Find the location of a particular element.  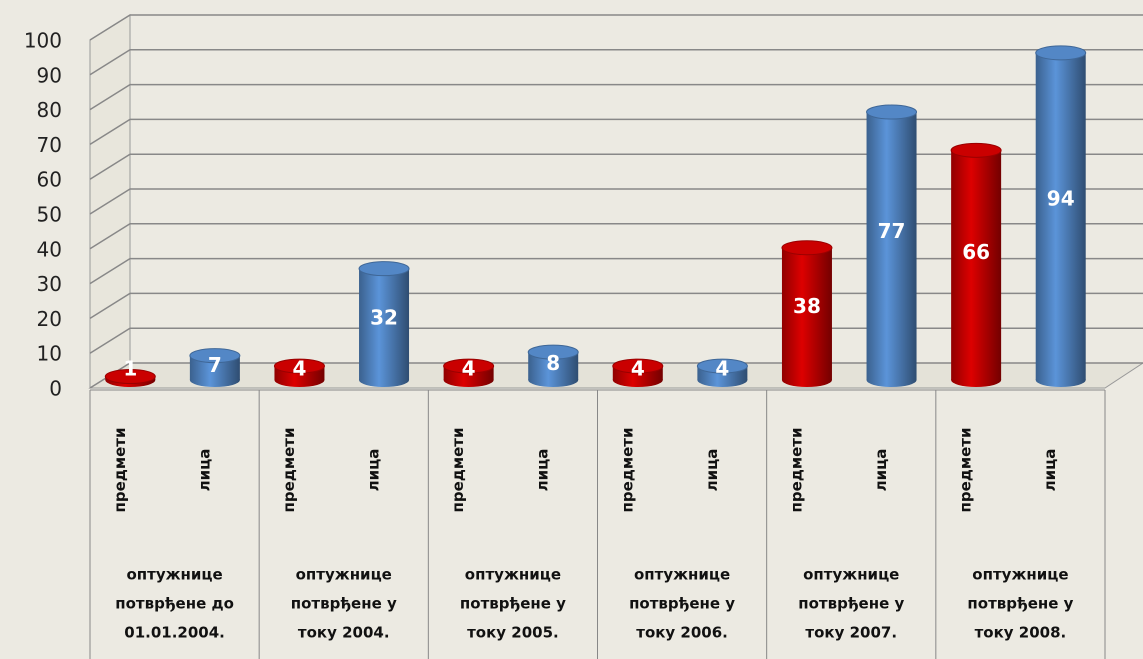

y-tick-label: 60 is located at coordinates (49, 180).